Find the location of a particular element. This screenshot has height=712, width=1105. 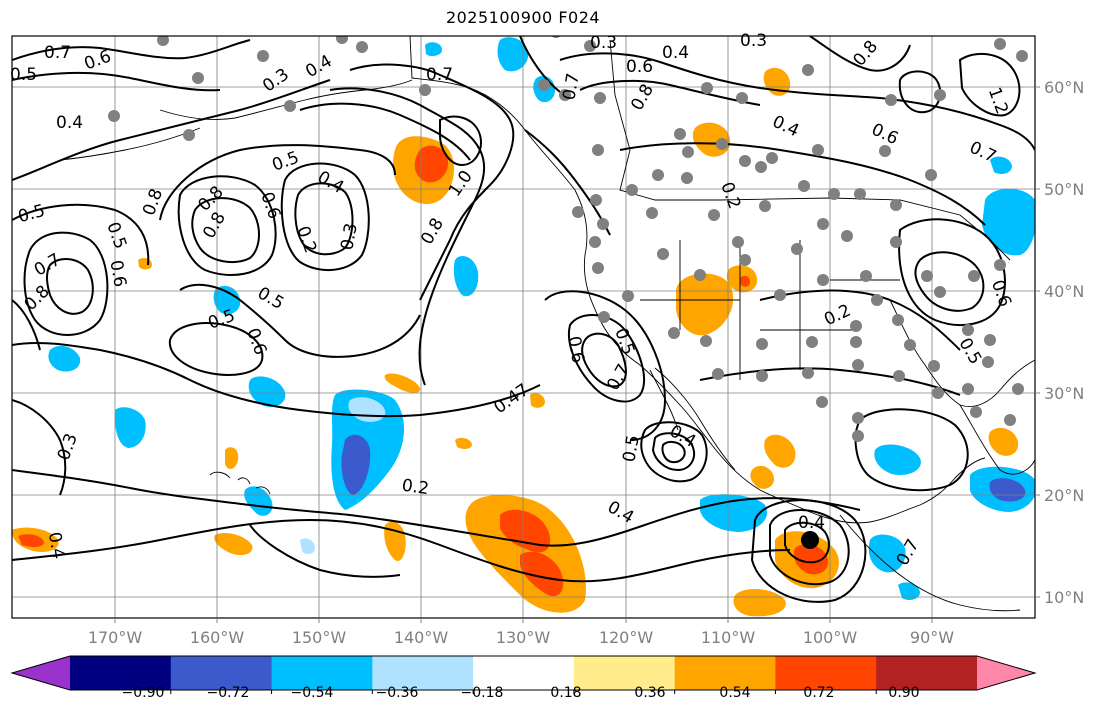

colorbar is located at coordinates (523, 674).